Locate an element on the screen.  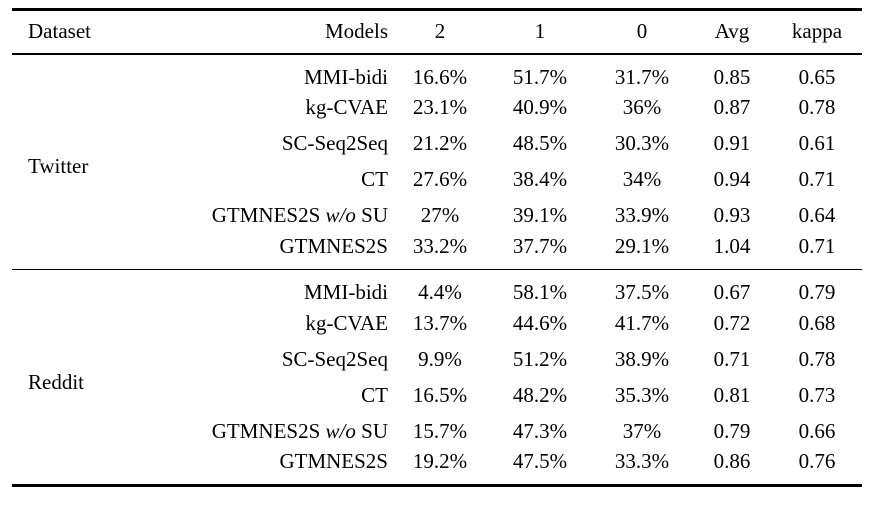
column-header-dataset: Dataset is located at coordinates (59, 31).